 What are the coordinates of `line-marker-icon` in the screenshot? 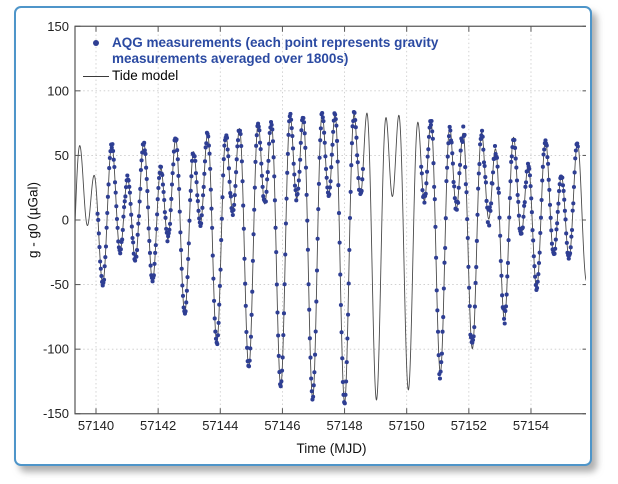 It's located at (96, 76).